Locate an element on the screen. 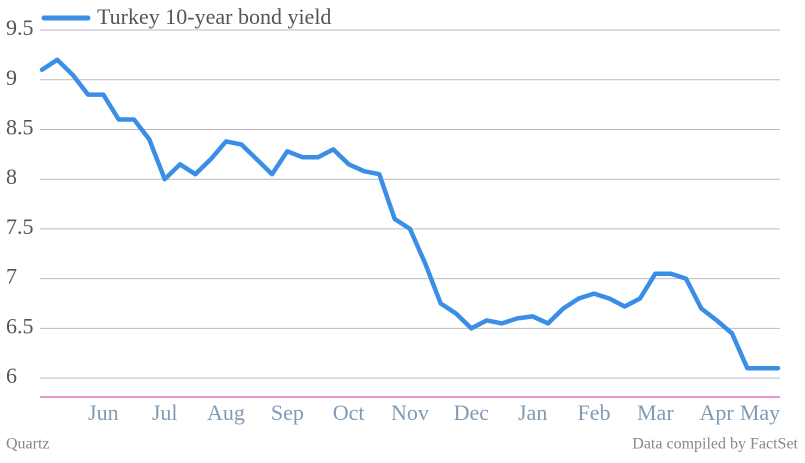  x-tick-label: Dec is located at coordinates (472, 412).